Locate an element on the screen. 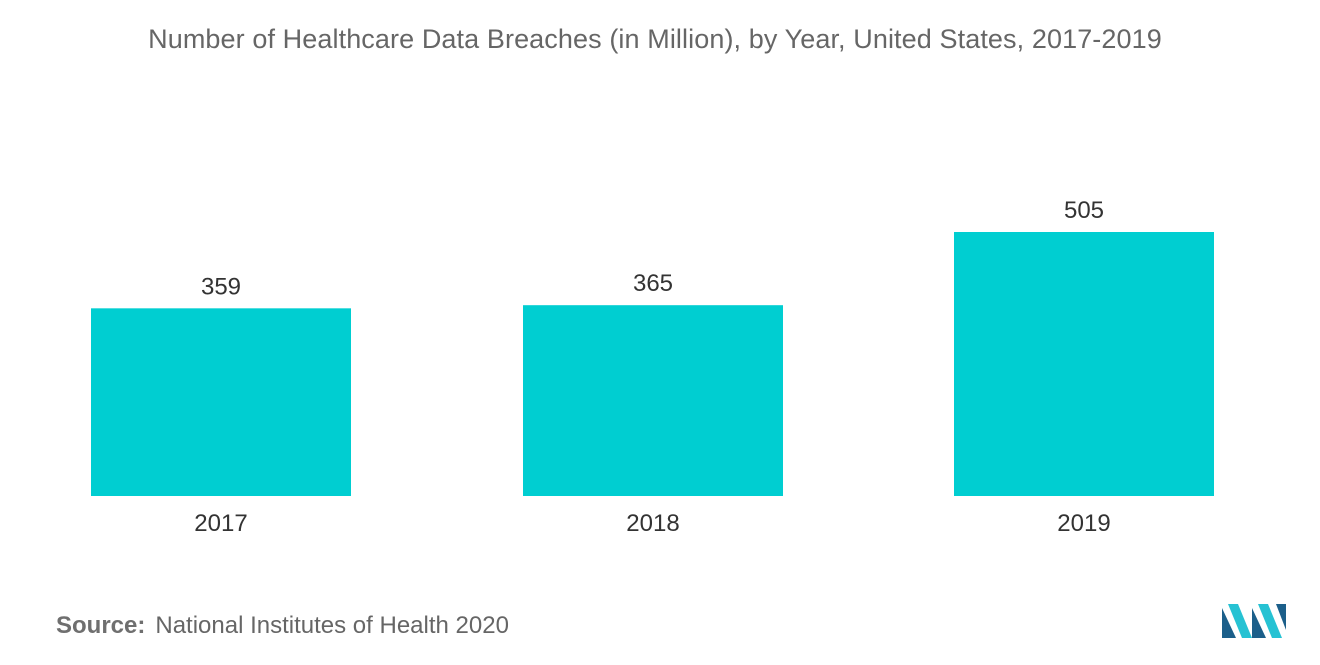  bar-2018 is located at coordinates (653, 400).